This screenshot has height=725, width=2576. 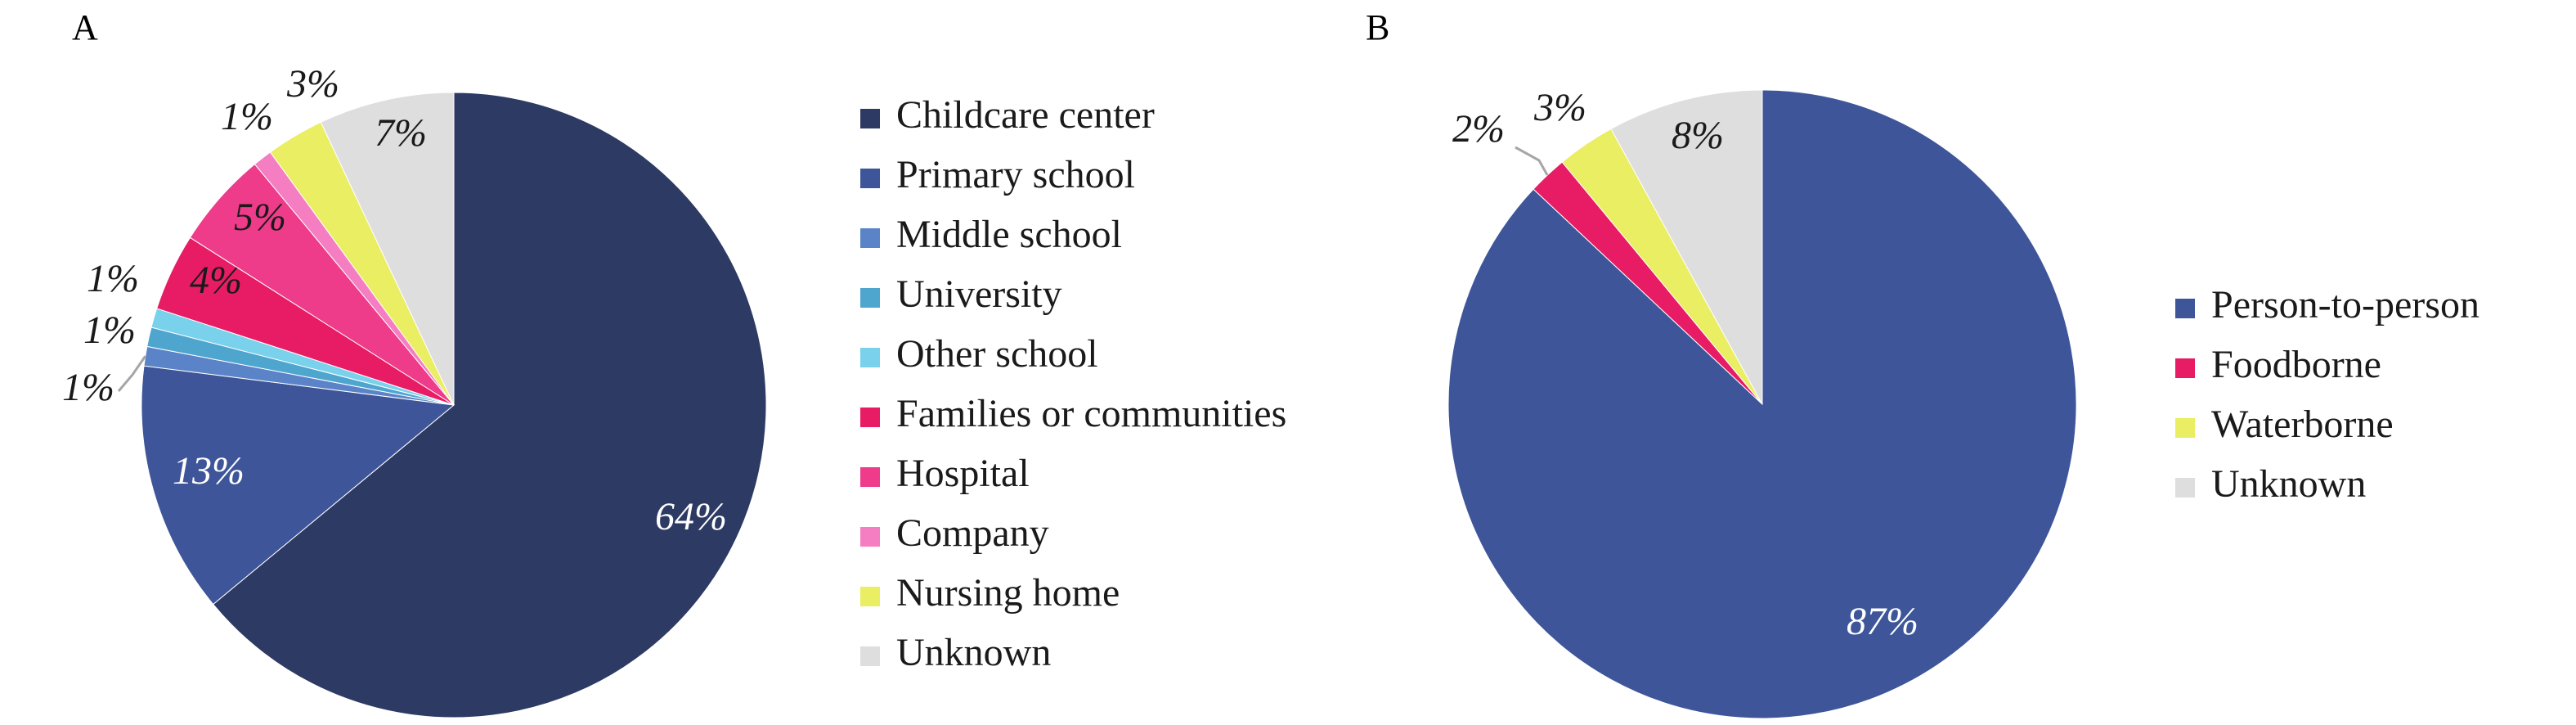 What do you see at coordinates (1025, 115) in the screenshot?
I see `legend-label-childcare-center: Childcare center` at bounding box center [1025, 115].